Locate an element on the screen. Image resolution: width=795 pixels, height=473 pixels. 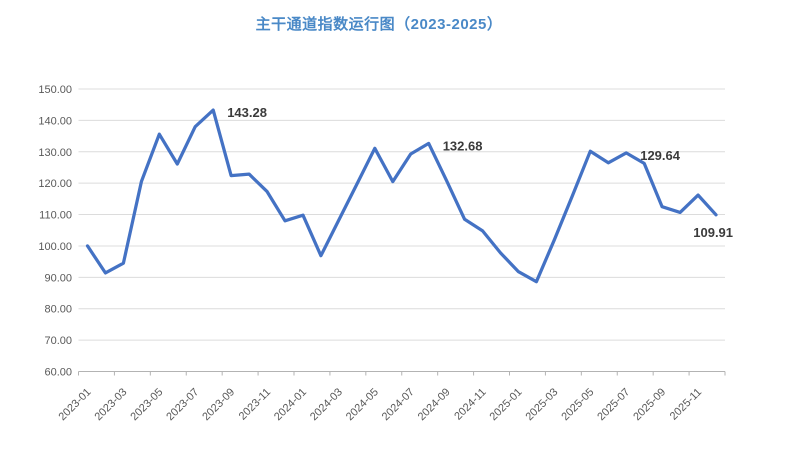
y-tick-label: 90.00 is located at coordinates (58, 278).